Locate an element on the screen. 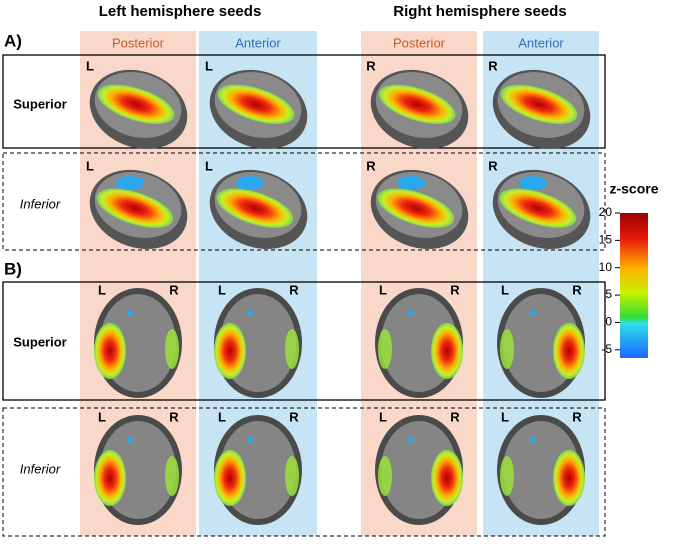 This screenshot has height=549, width=685. colorbar-tick-label: 15 is located at coordinates (606, 240).